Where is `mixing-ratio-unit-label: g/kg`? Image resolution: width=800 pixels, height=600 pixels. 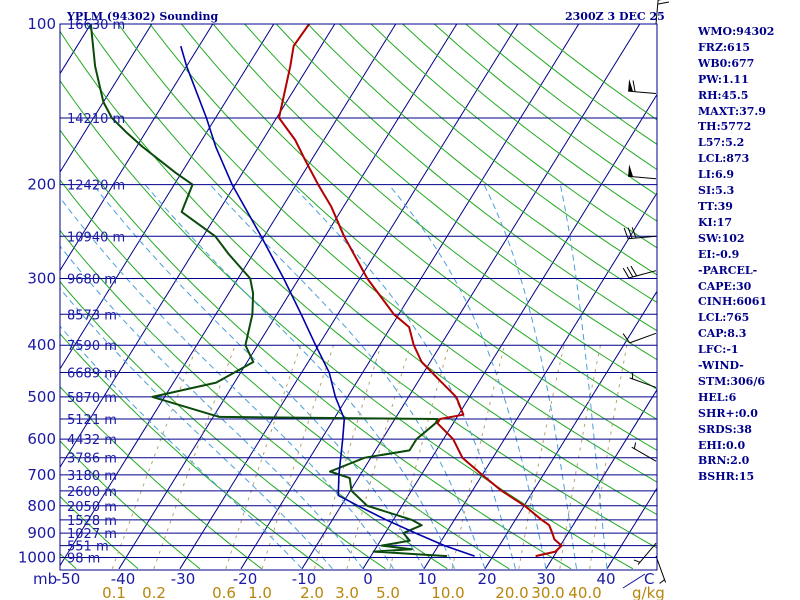 mixing-ratio-unit-label: g/kg is located at coordinates (648, 592).